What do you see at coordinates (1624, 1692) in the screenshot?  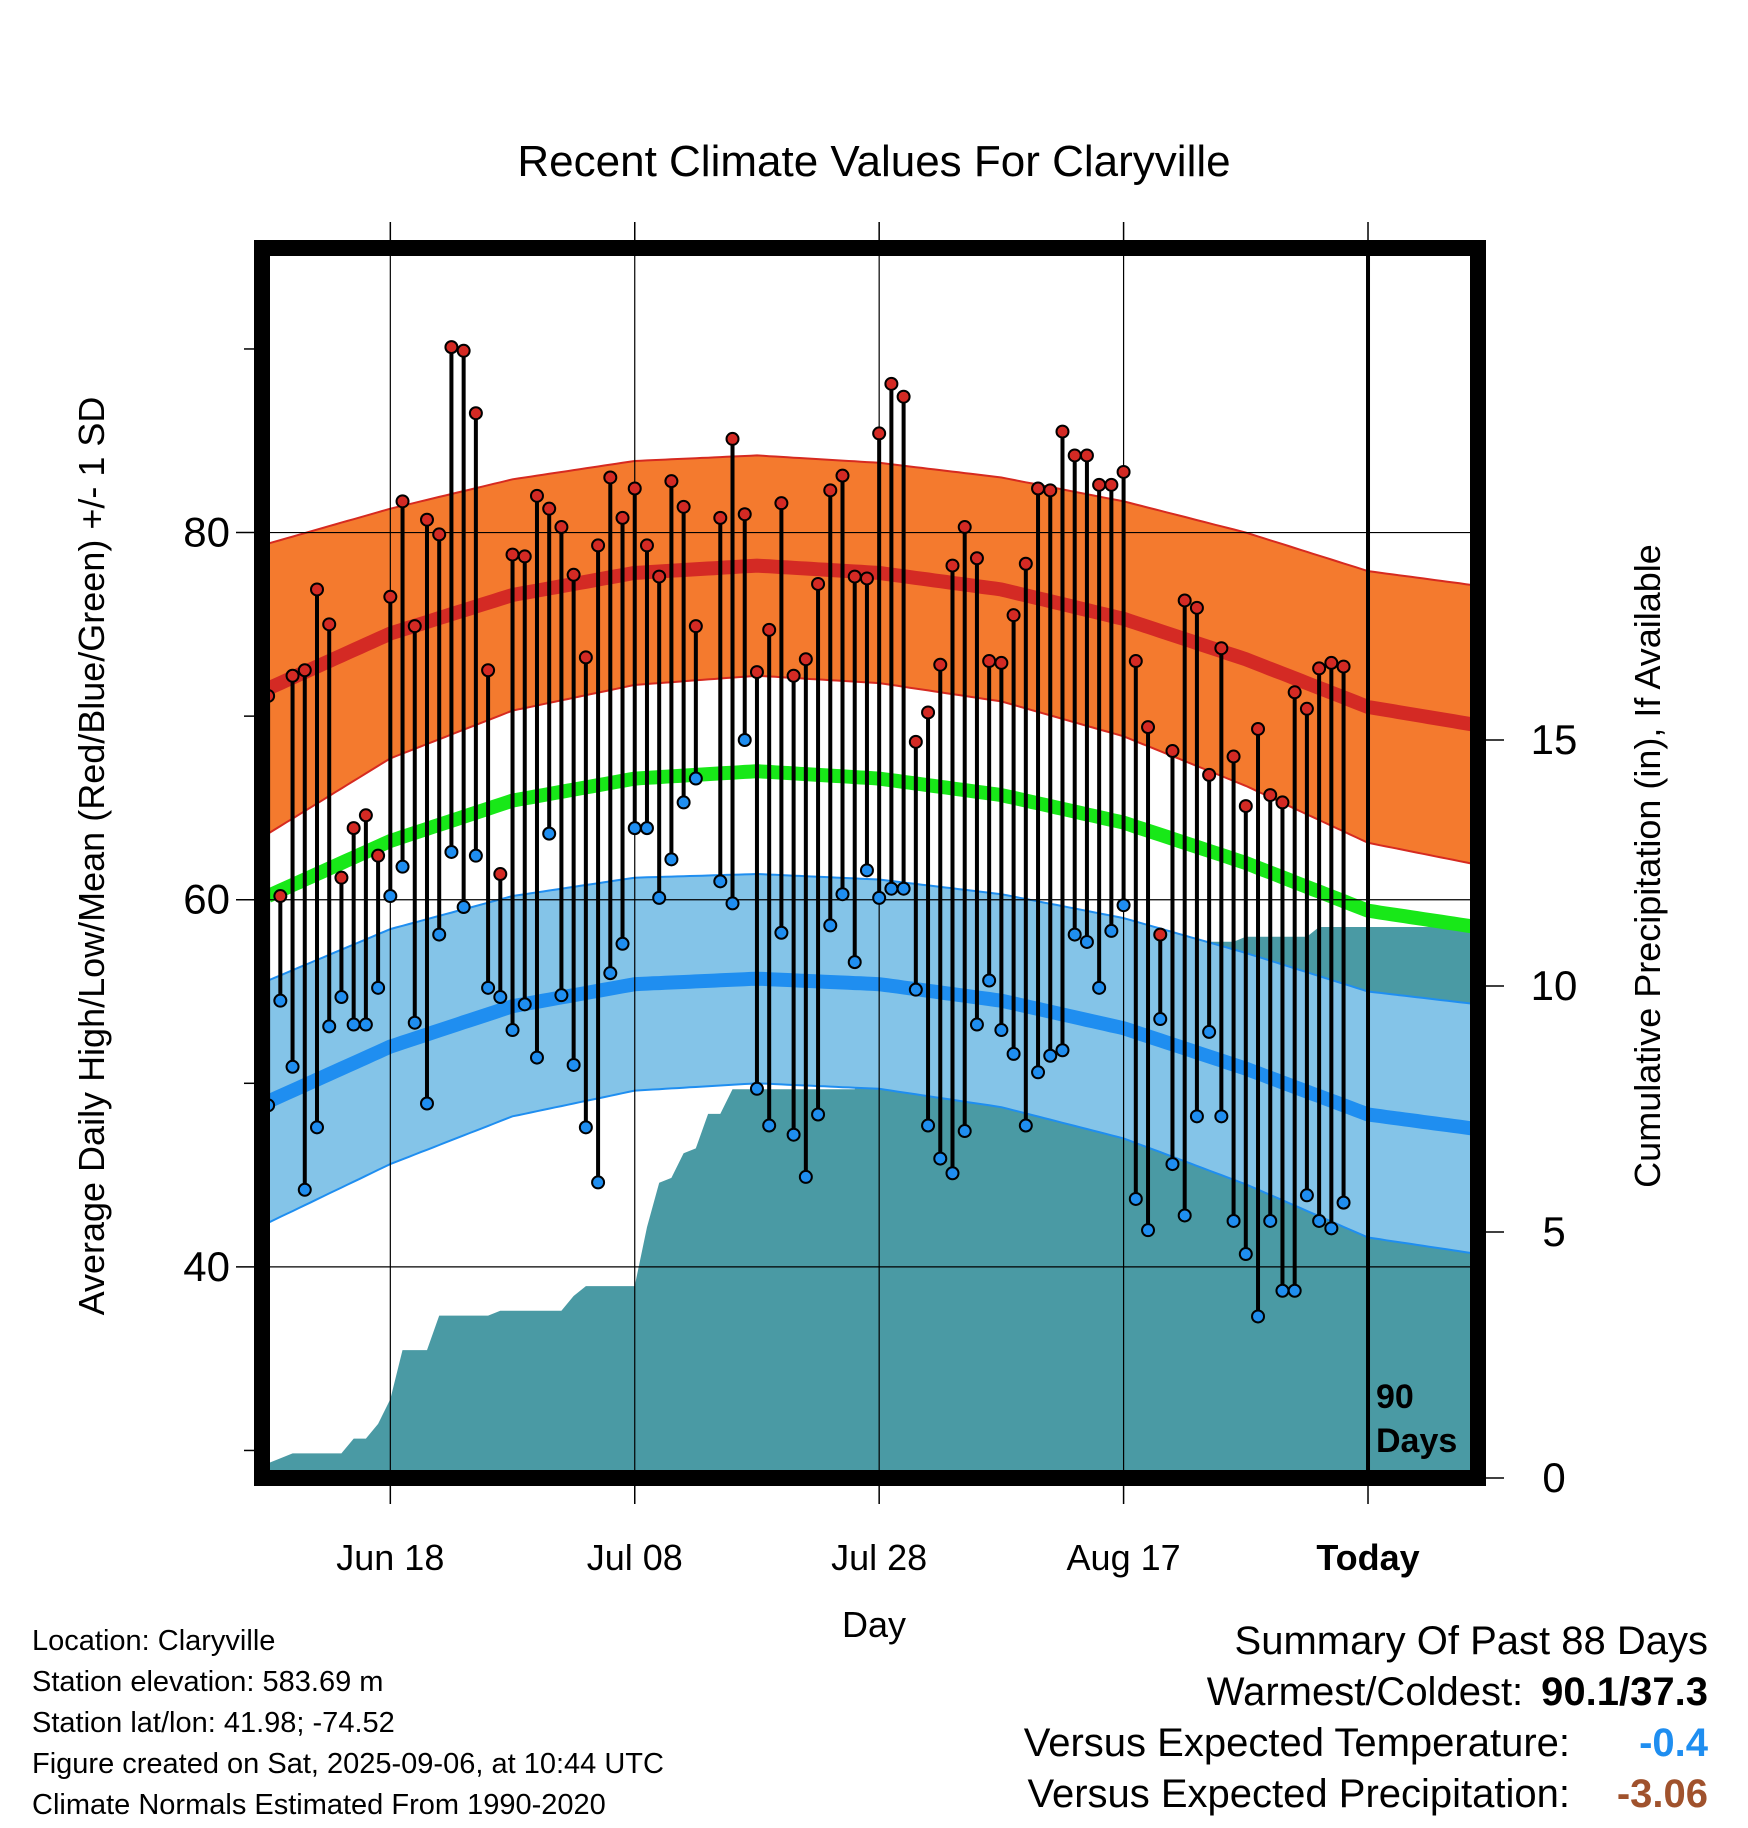 I see `warmest-coldest-value: 90.1/37.3` at bounding box center [1624, 1692].